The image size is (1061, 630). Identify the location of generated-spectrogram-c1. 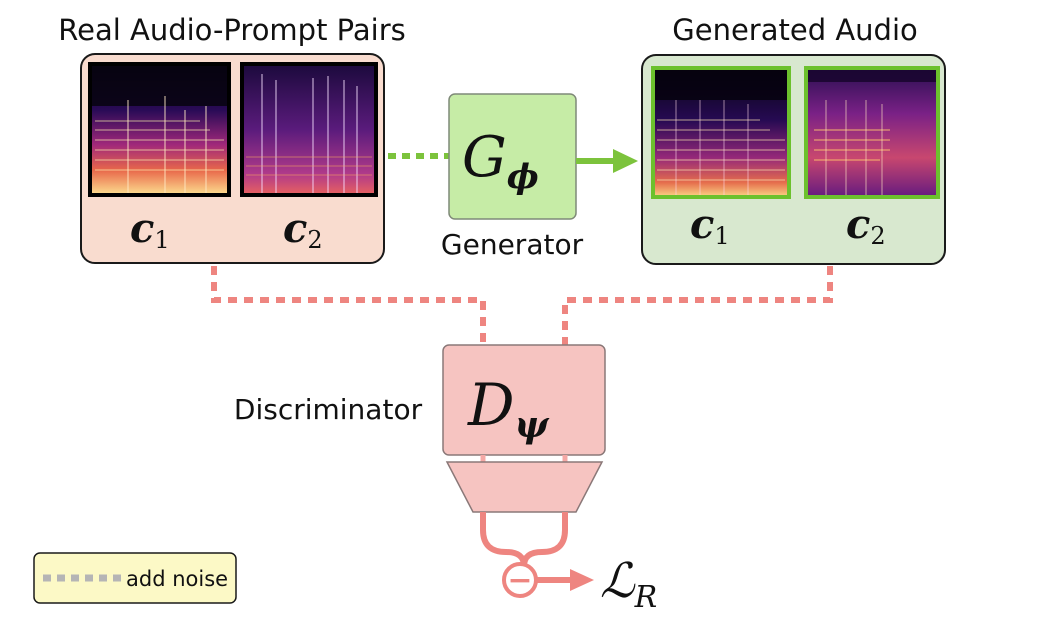
(721, 132).